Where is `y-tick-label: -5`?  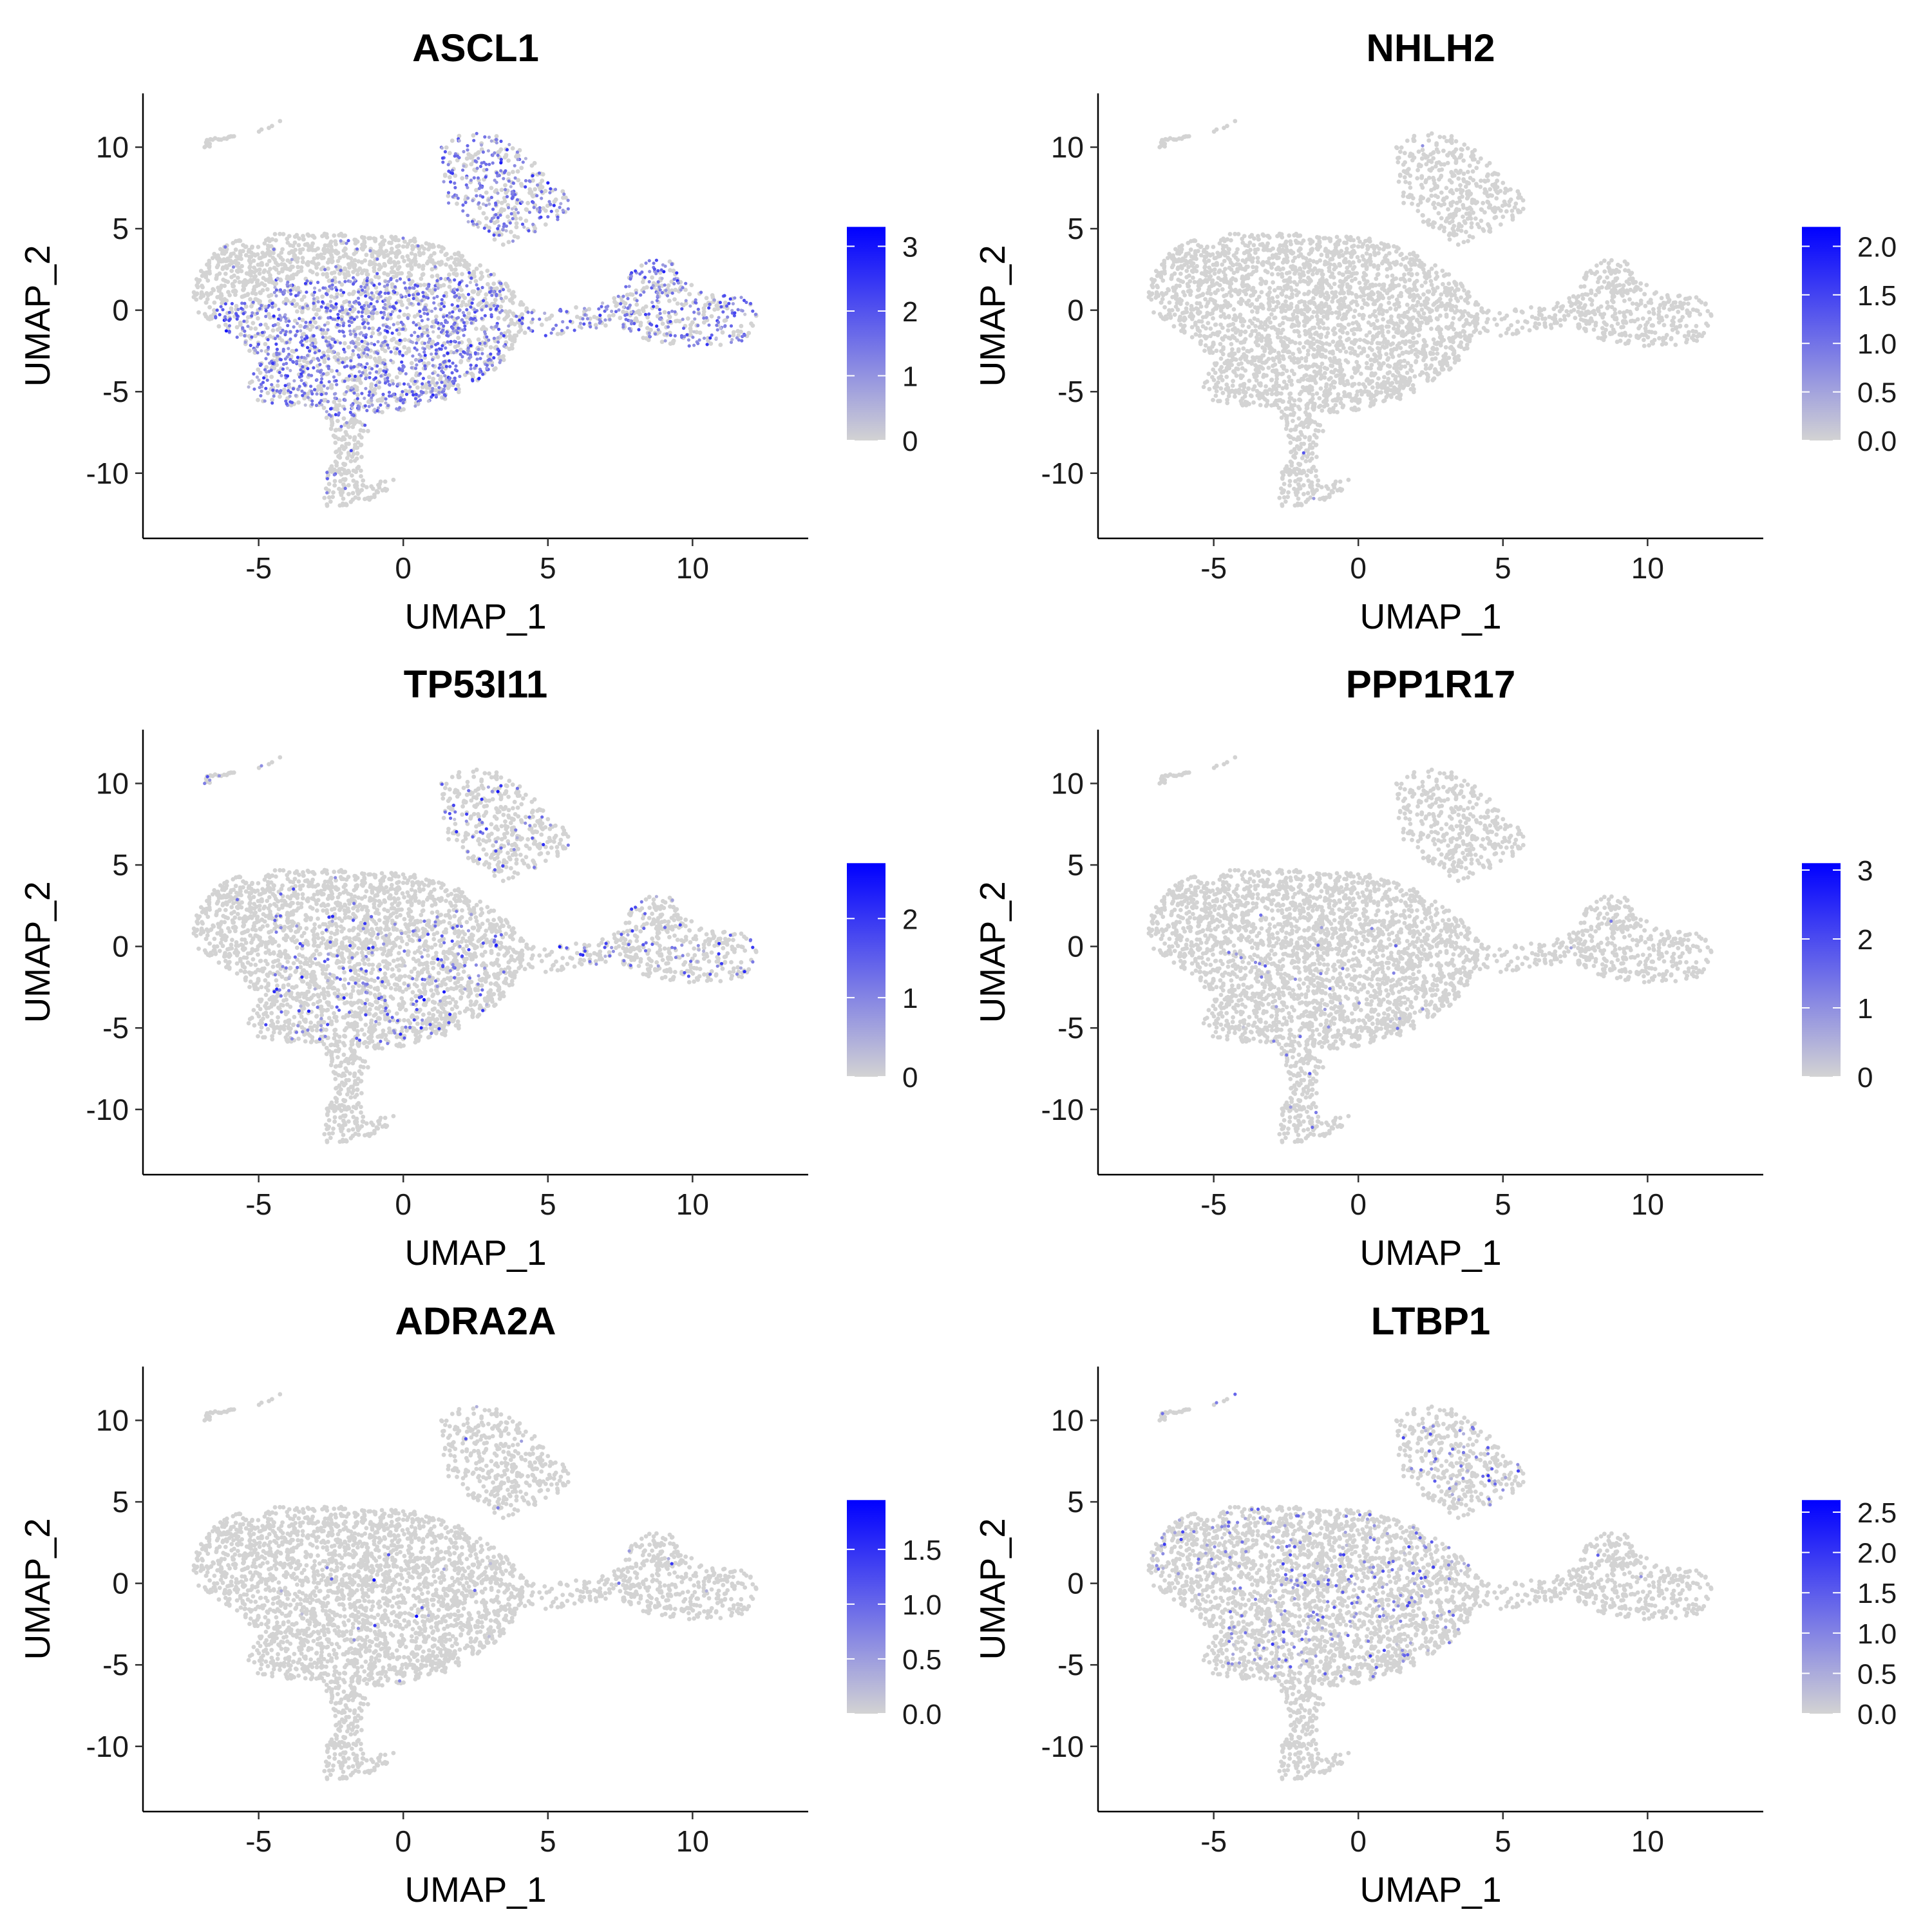 y-tick-label: -5 is located at coordinates (116, 391).